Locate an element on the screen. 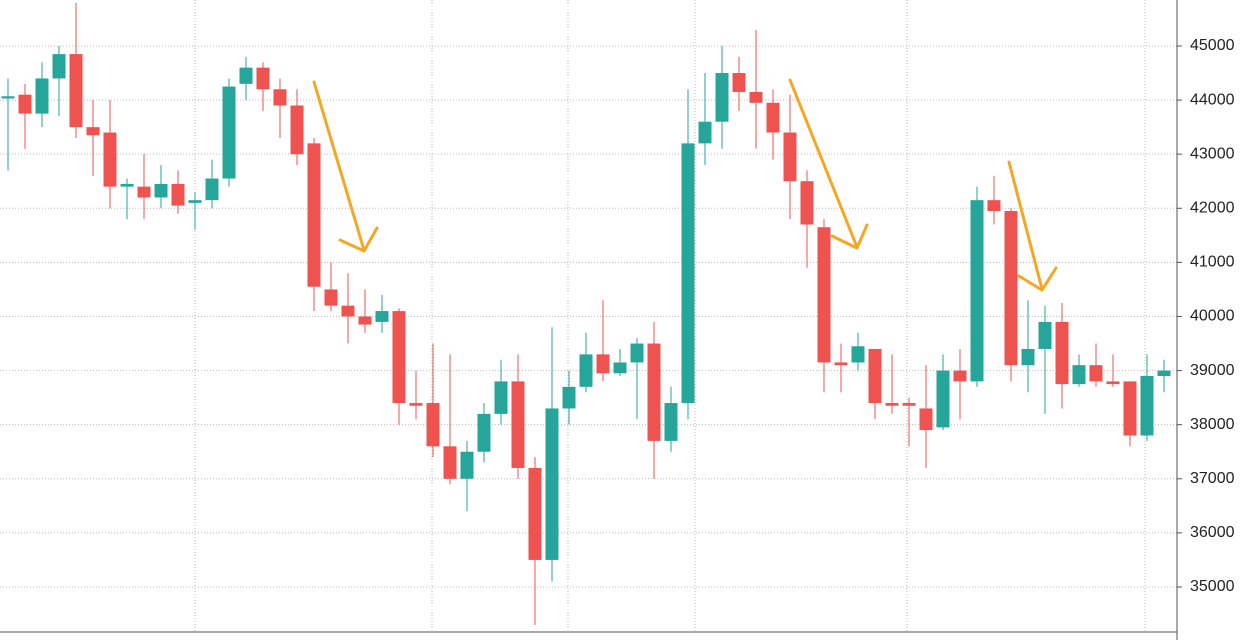  y-tick-label: 45000 is located at coordinates (1212, 45).